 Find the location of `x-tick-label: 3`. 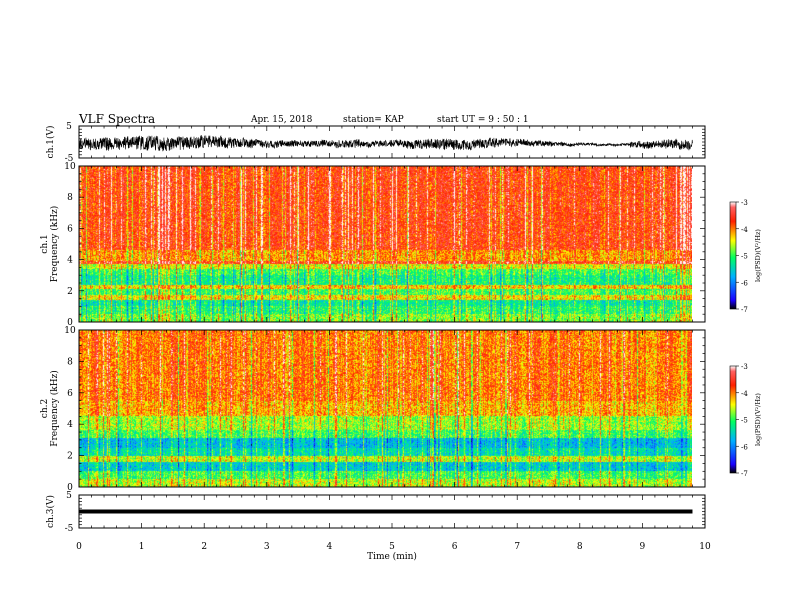

x-tick-label: 3 is located at coordinates (267, 547).